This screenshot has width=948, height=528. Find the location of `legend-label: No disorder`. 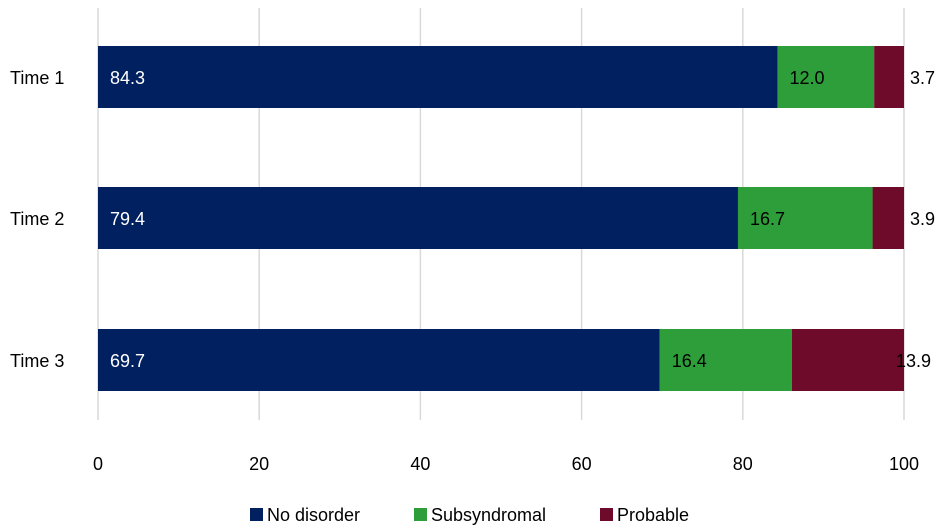

legend-label: No disorder is located at coordinates (313, 515).